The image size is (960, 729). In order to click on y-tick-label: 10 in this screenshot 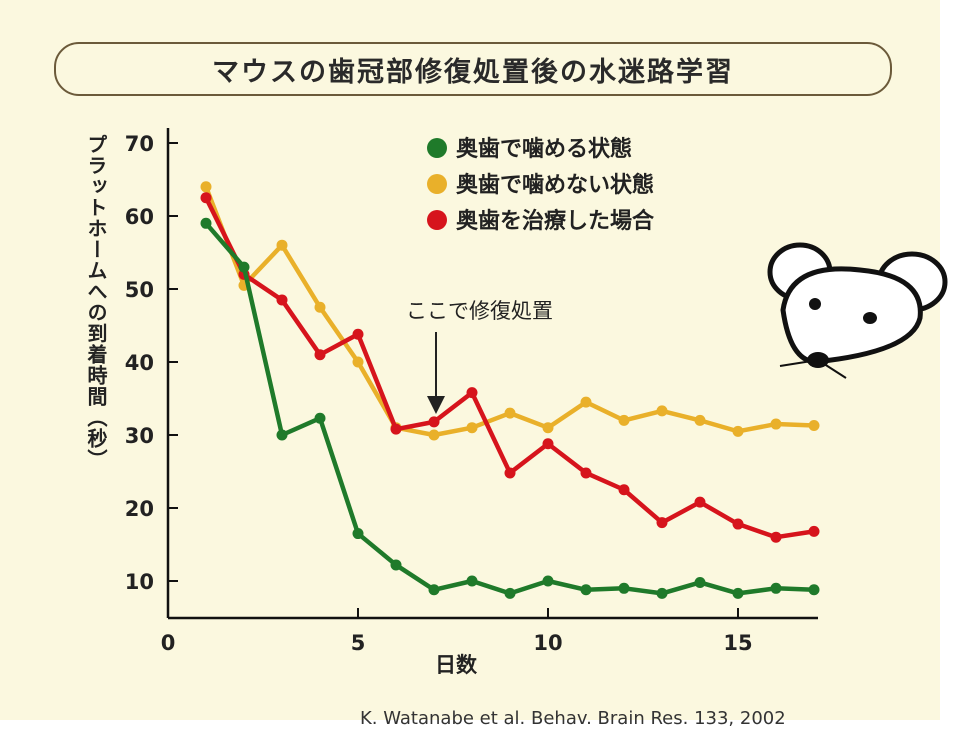, I will do `click(139, 582)`.